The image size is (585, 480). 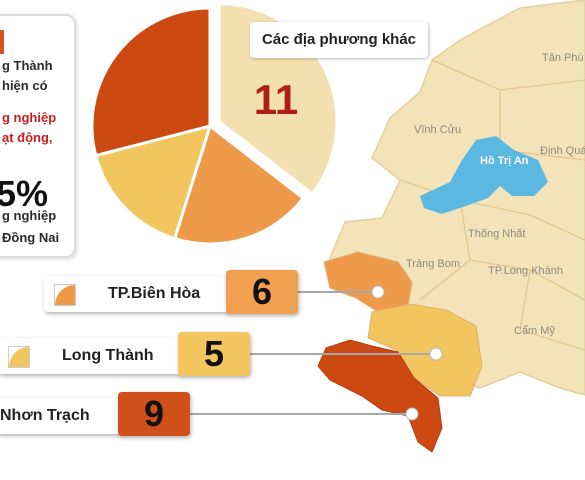 What do you see at coordinates (497, 234) in the screenshot?
I see `map-label-thong-nhat: Thống Nhất` at bounding box center [497, 234].